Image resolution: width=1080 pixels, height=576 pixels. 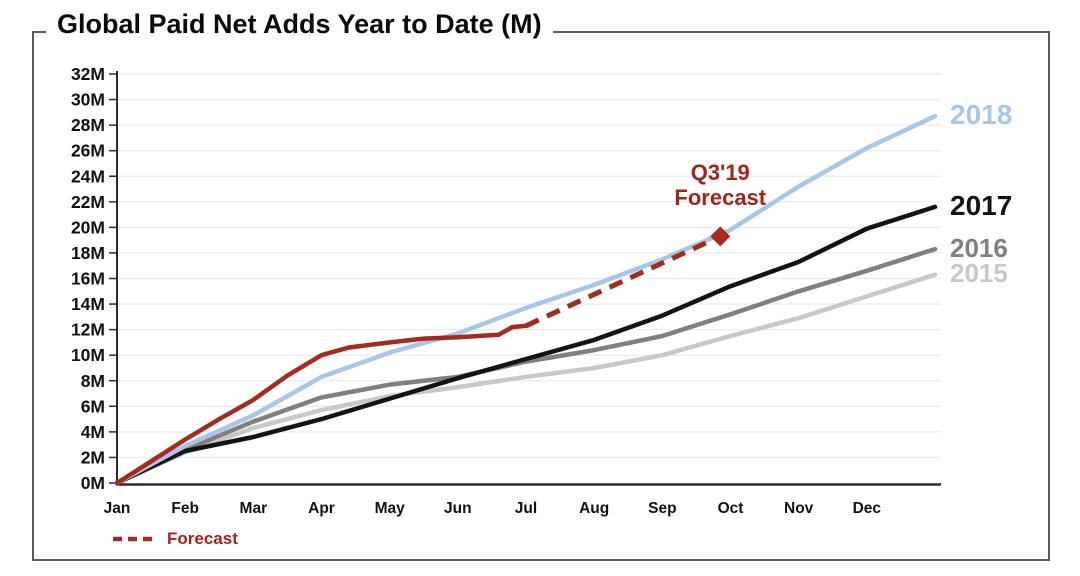 What do you see at coordinates (720, 173) in the screenshot?
I see `forecast-annotation-quarter: Q3'19` at bounding box center [720, 173].